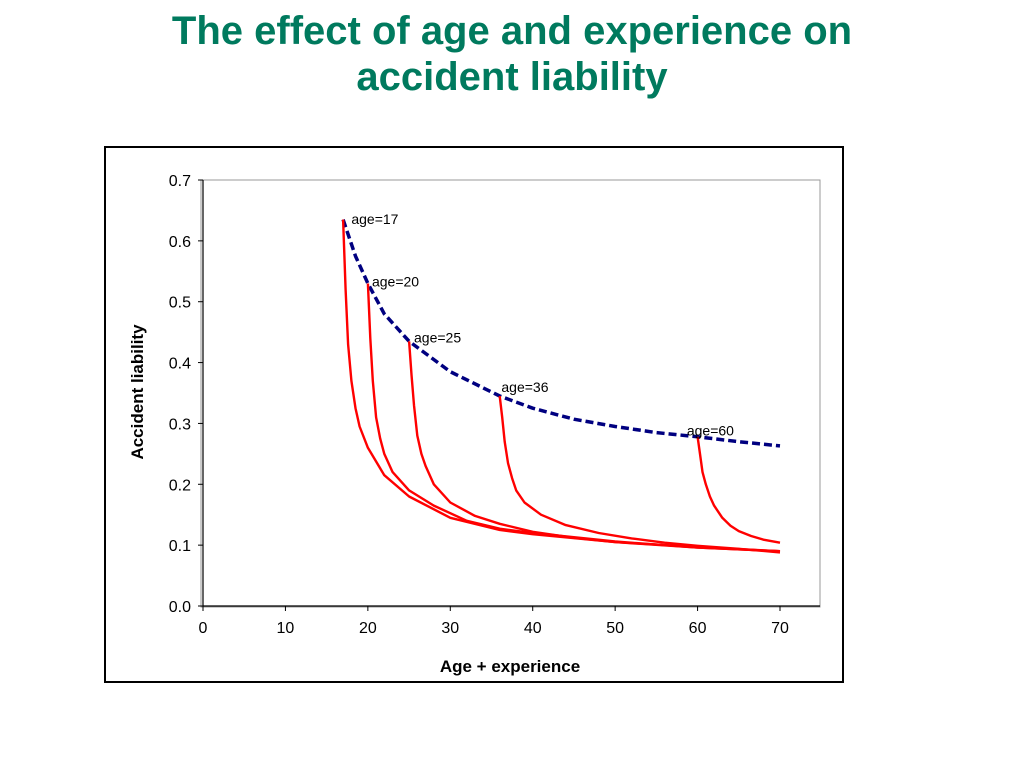 This screenshot has height=768, width=1024. What do you see at coordinates (374, 219) in the screenshot?
I see `age-annotation-label: age=17` at bounding box center [374, 219].